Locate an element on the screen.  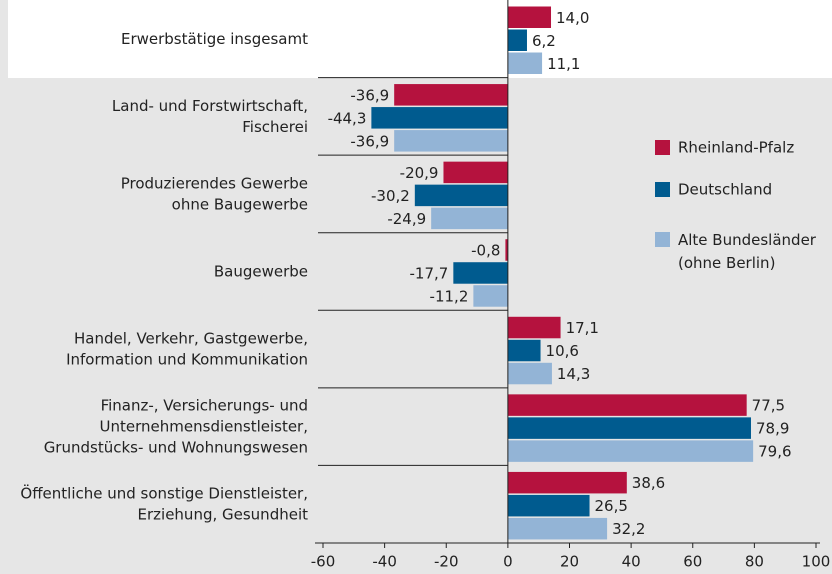
x-tick-label: -40 is located at coordinates (384, 562).